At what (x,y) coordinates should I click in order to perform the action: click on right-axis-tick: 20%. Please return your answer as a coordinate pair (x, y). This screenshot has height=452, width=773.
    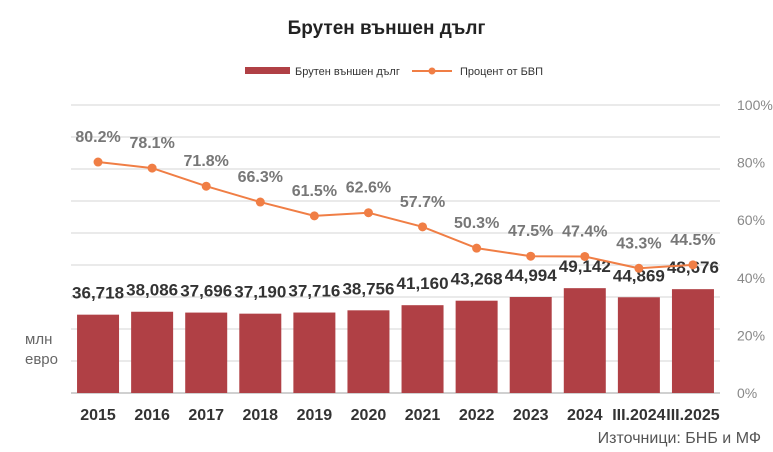
    Looking at the image, I should click on (751, 335).